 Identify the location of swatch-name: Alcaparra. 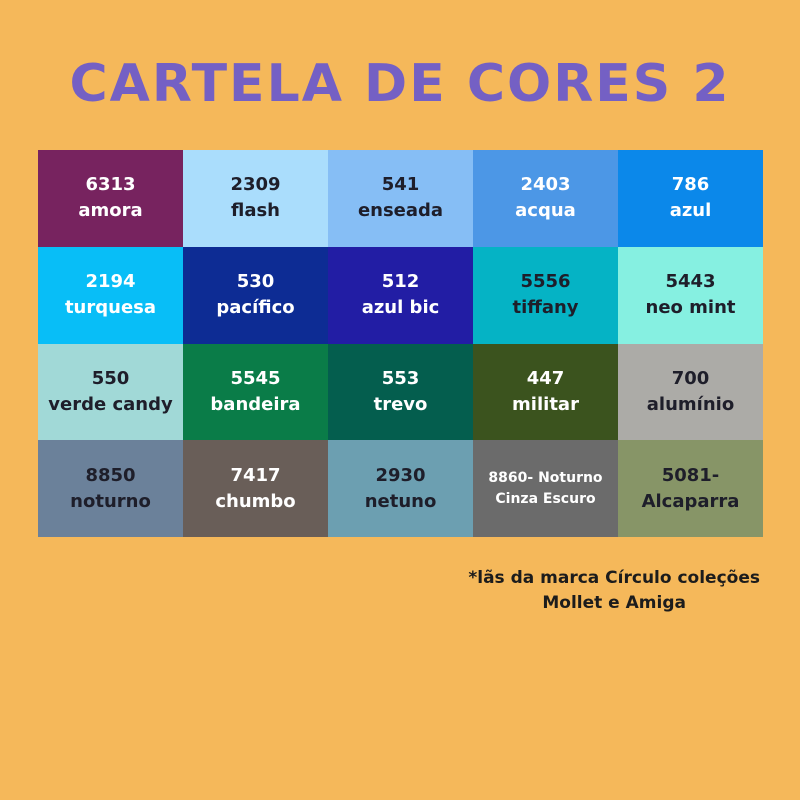
(690, 501).